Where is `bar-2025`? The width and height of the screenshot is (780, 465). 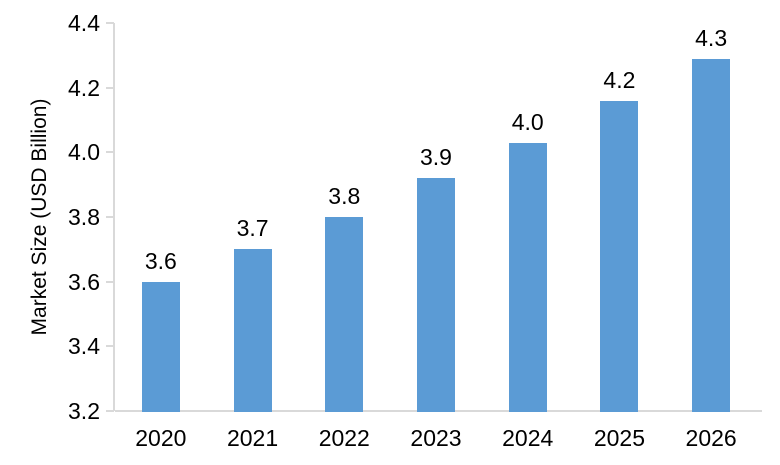 bar-2025 is located at coordinates (619, 256).